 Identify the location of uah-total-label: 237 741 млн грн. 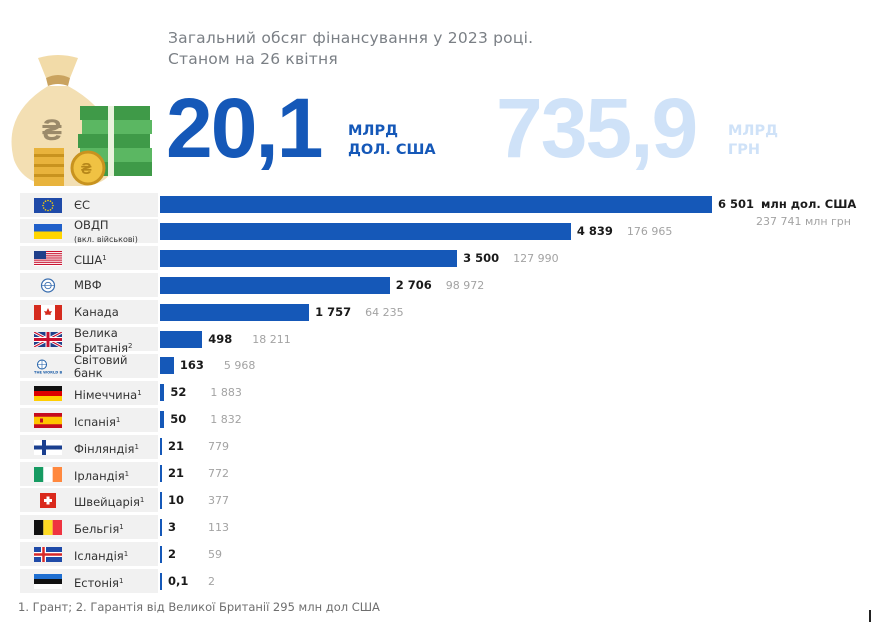
(803, 221).